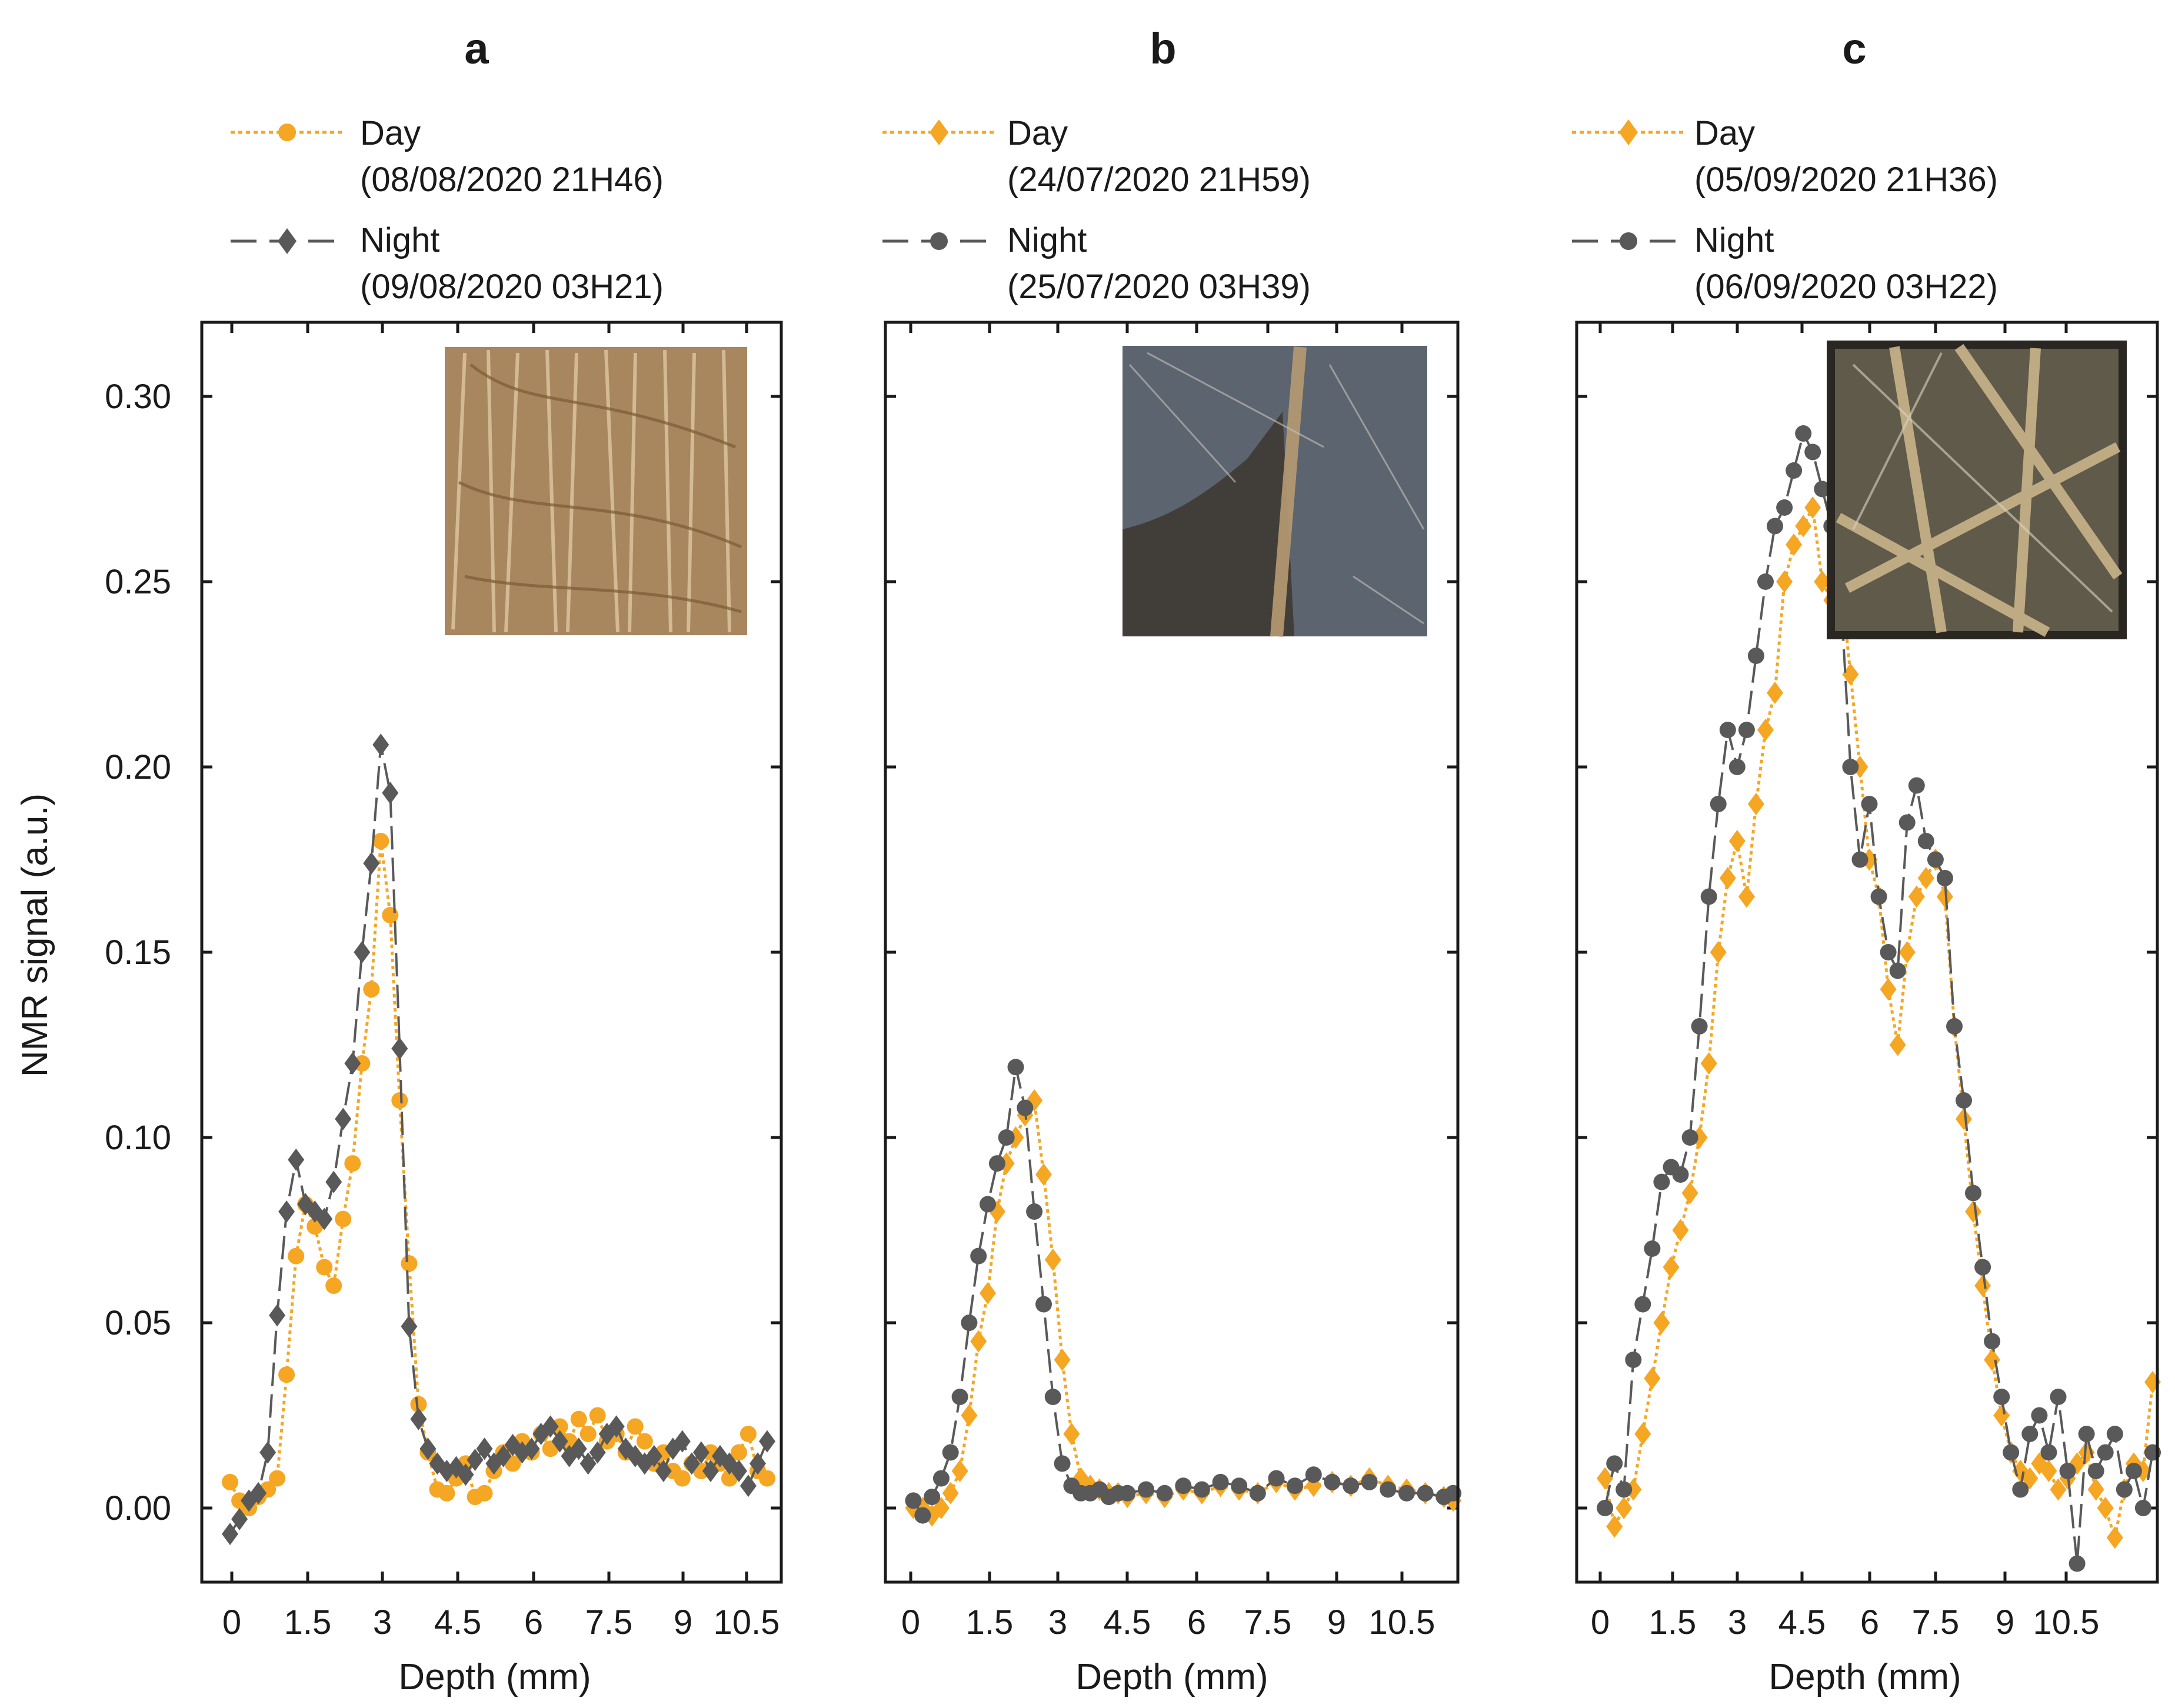  Describe the element at coordinates (382, 1622) in the screenshot. I see `panel-a-x-tick-label: 3` at that location.